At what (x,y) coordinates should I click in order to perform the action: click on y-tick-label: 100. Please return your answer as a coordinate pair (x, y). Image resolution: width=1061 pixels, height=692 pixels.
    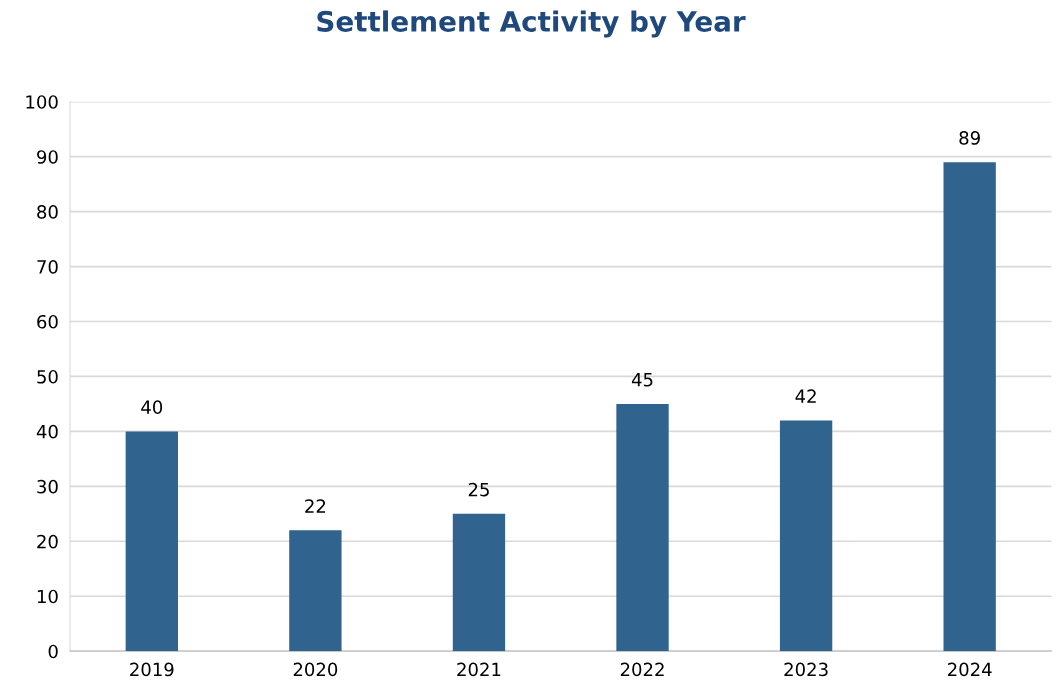
    Looking at the image, I should click on (42, 102).